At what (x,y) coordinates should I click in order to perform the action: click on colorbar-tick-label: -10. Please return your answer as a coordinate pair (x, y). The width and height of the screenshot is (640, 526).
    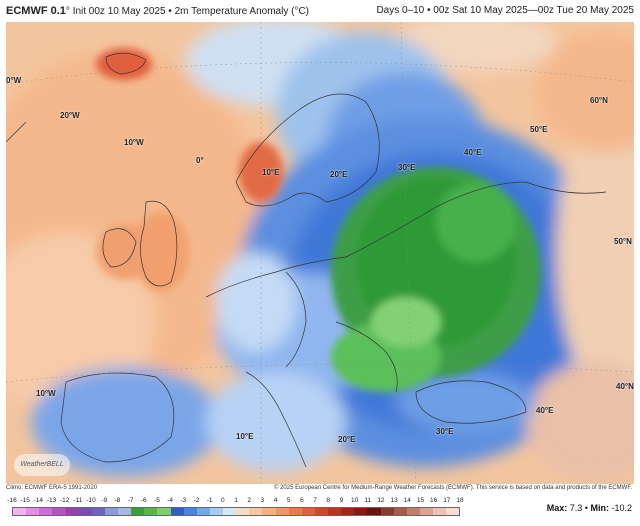
    Looking at the image, I should click on (91, 500).